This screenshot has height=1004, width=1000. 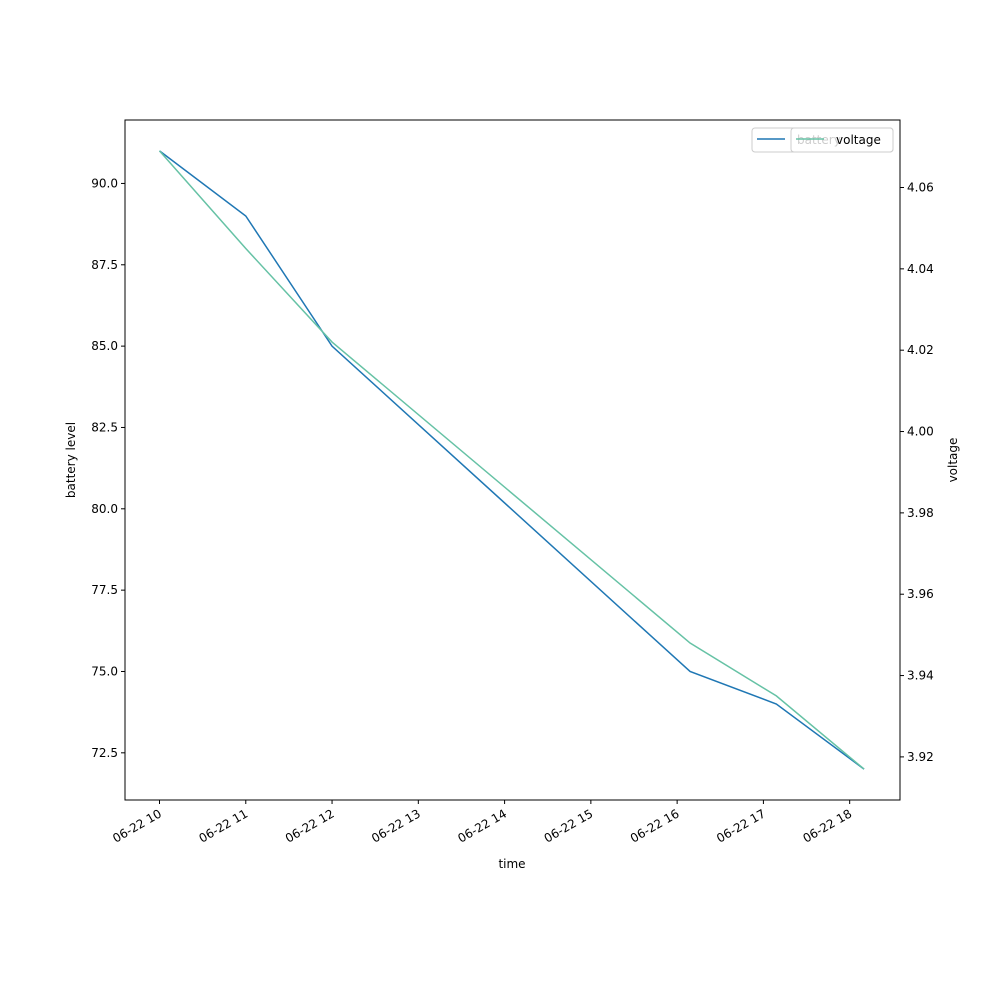 I want to click on y2-axis-label: voltage, so click(x=953, y=460).